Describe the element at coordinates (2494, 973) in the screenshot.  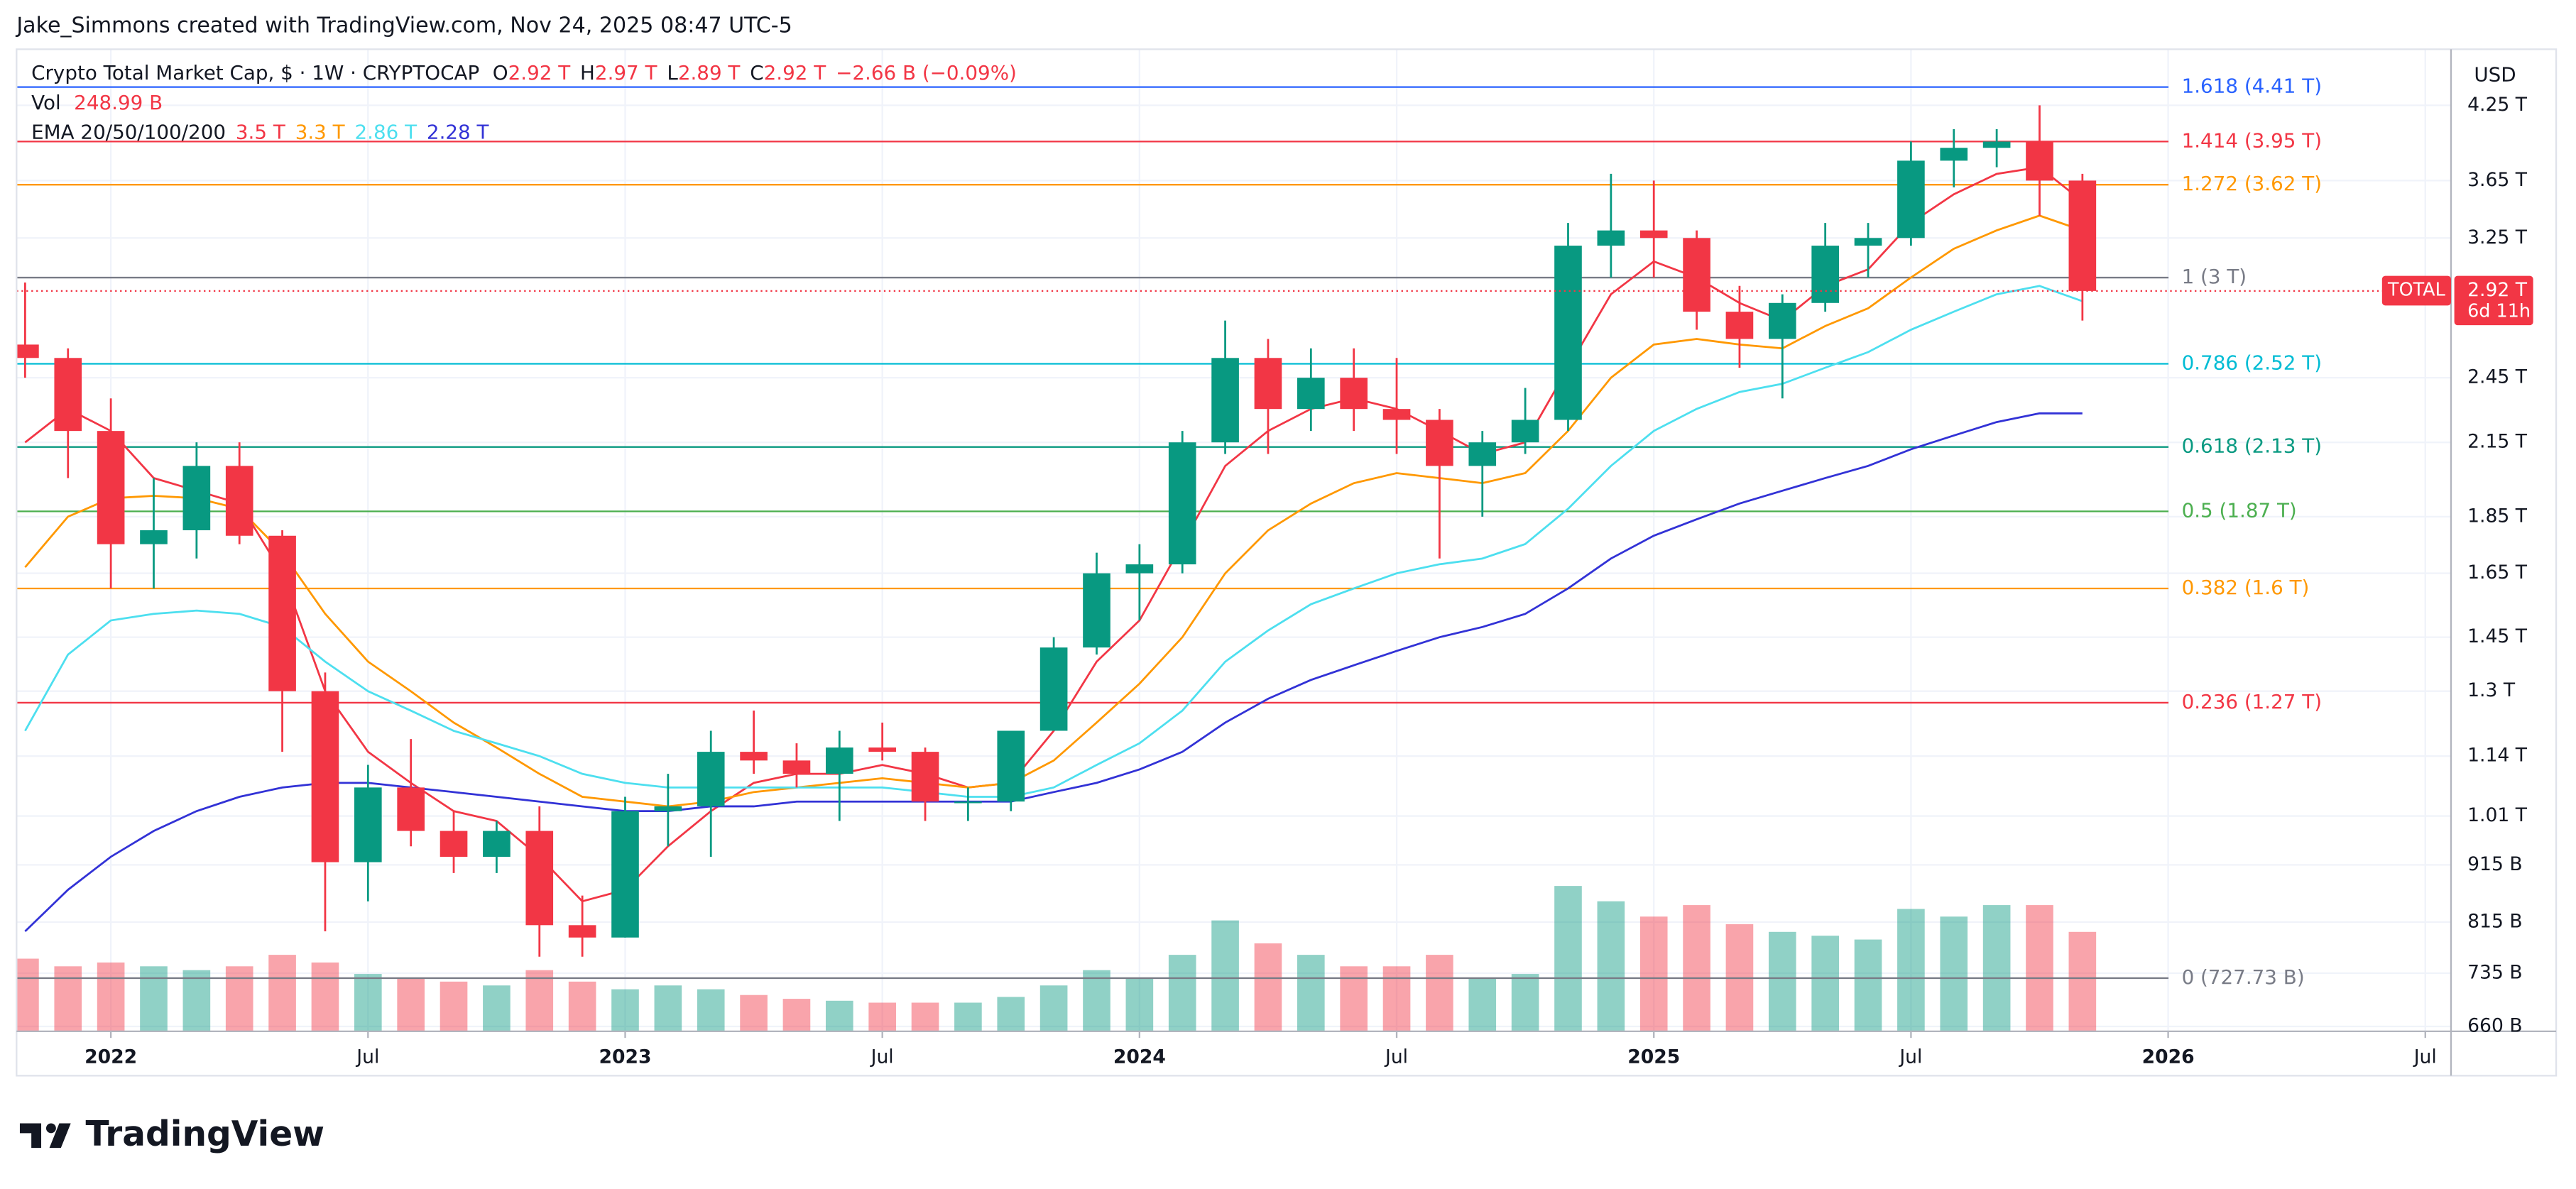
I see `y-tick-label: 735 B` at that location.